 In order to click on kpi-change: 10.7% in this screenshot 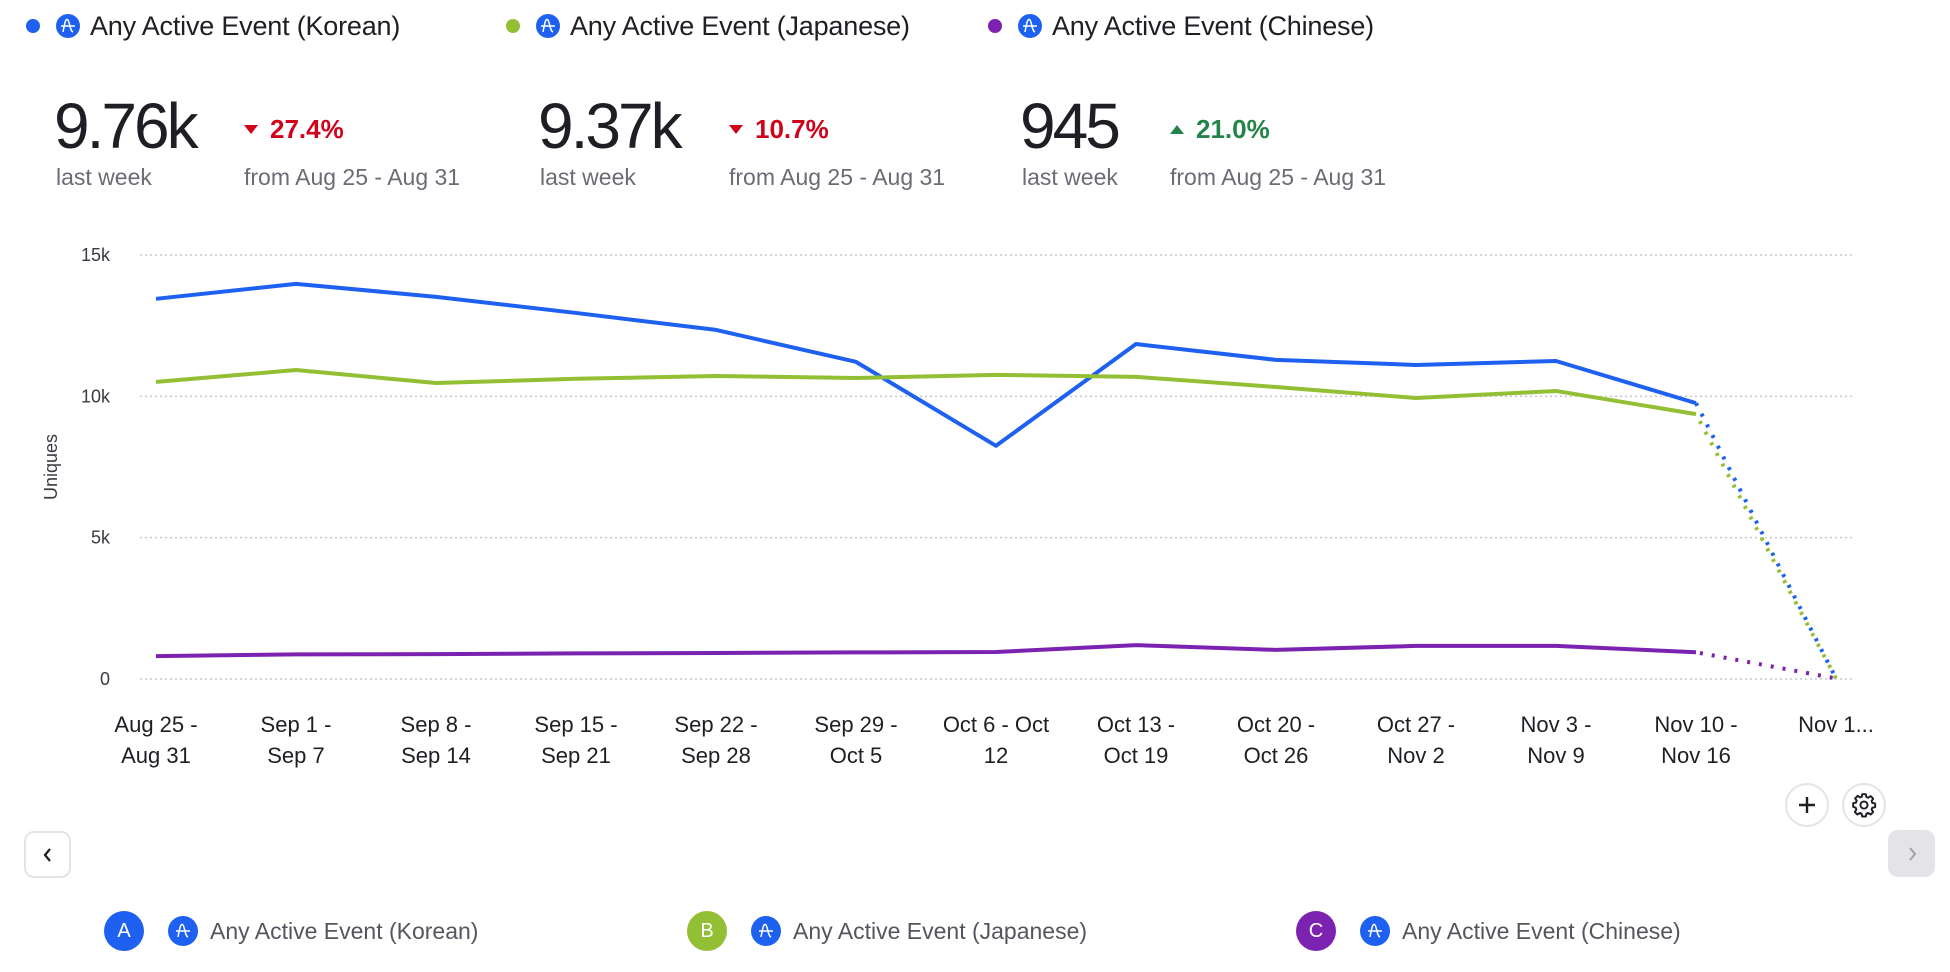, I will do `click(779, 129)`.